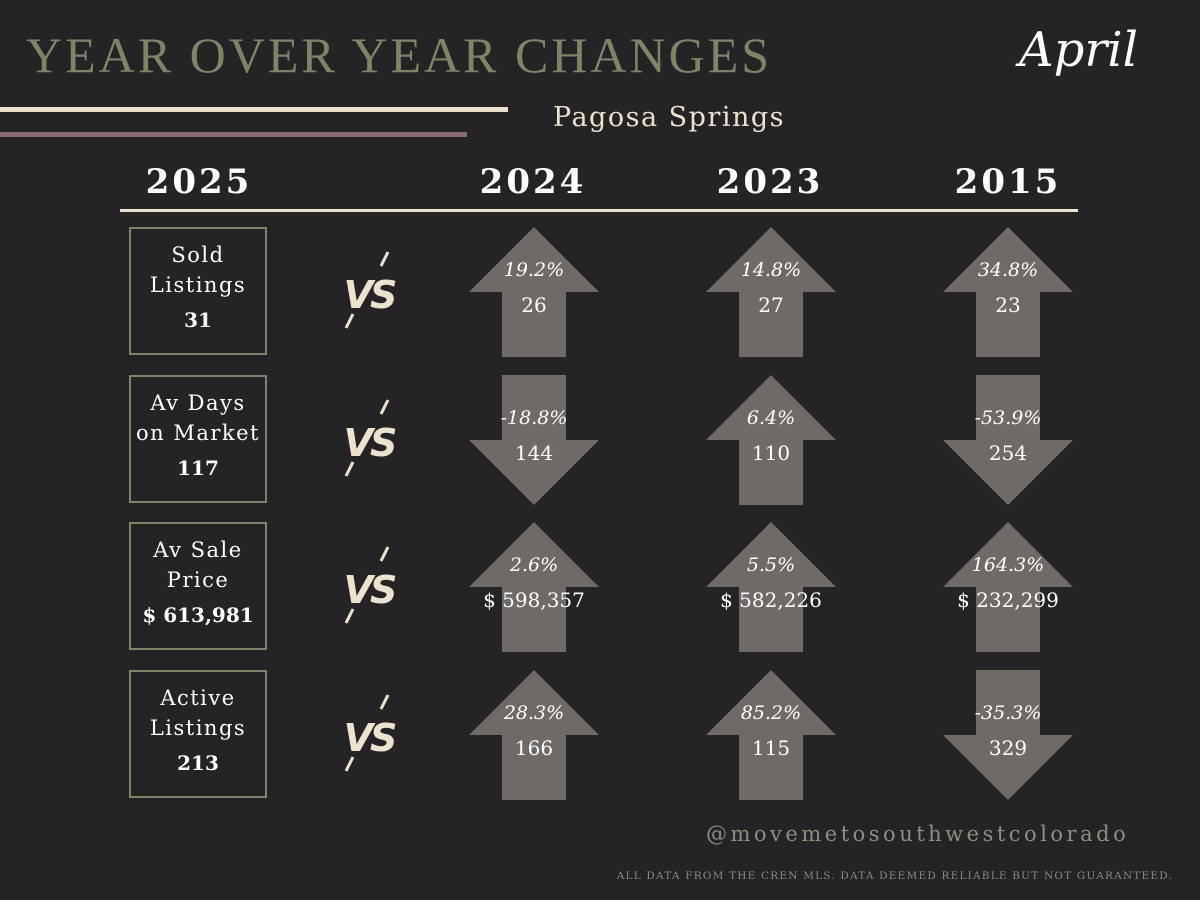 The height and width of the screenshot is (900, 1200). Describe the element at coordinates (669, 117) in the screenshot. I see `location-subtitle: Pagosa Springs` at that location.